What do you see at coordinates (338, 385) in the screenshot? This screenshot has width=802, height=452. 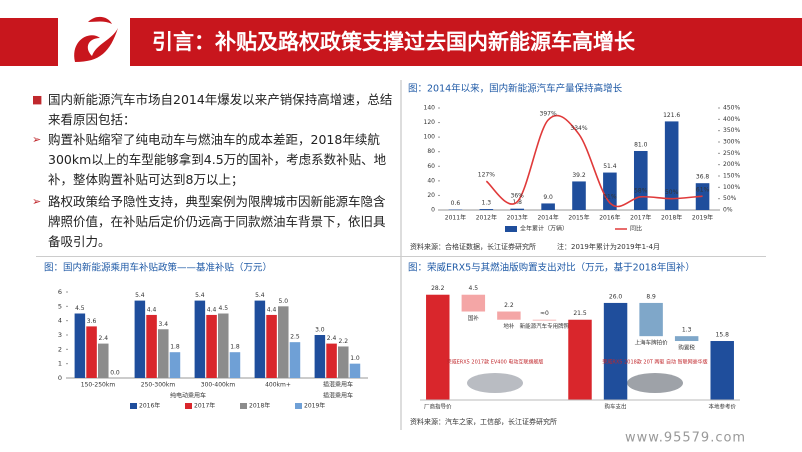 I see `x-tick-label: 插混乘用车` at bounding box center [338, 385].